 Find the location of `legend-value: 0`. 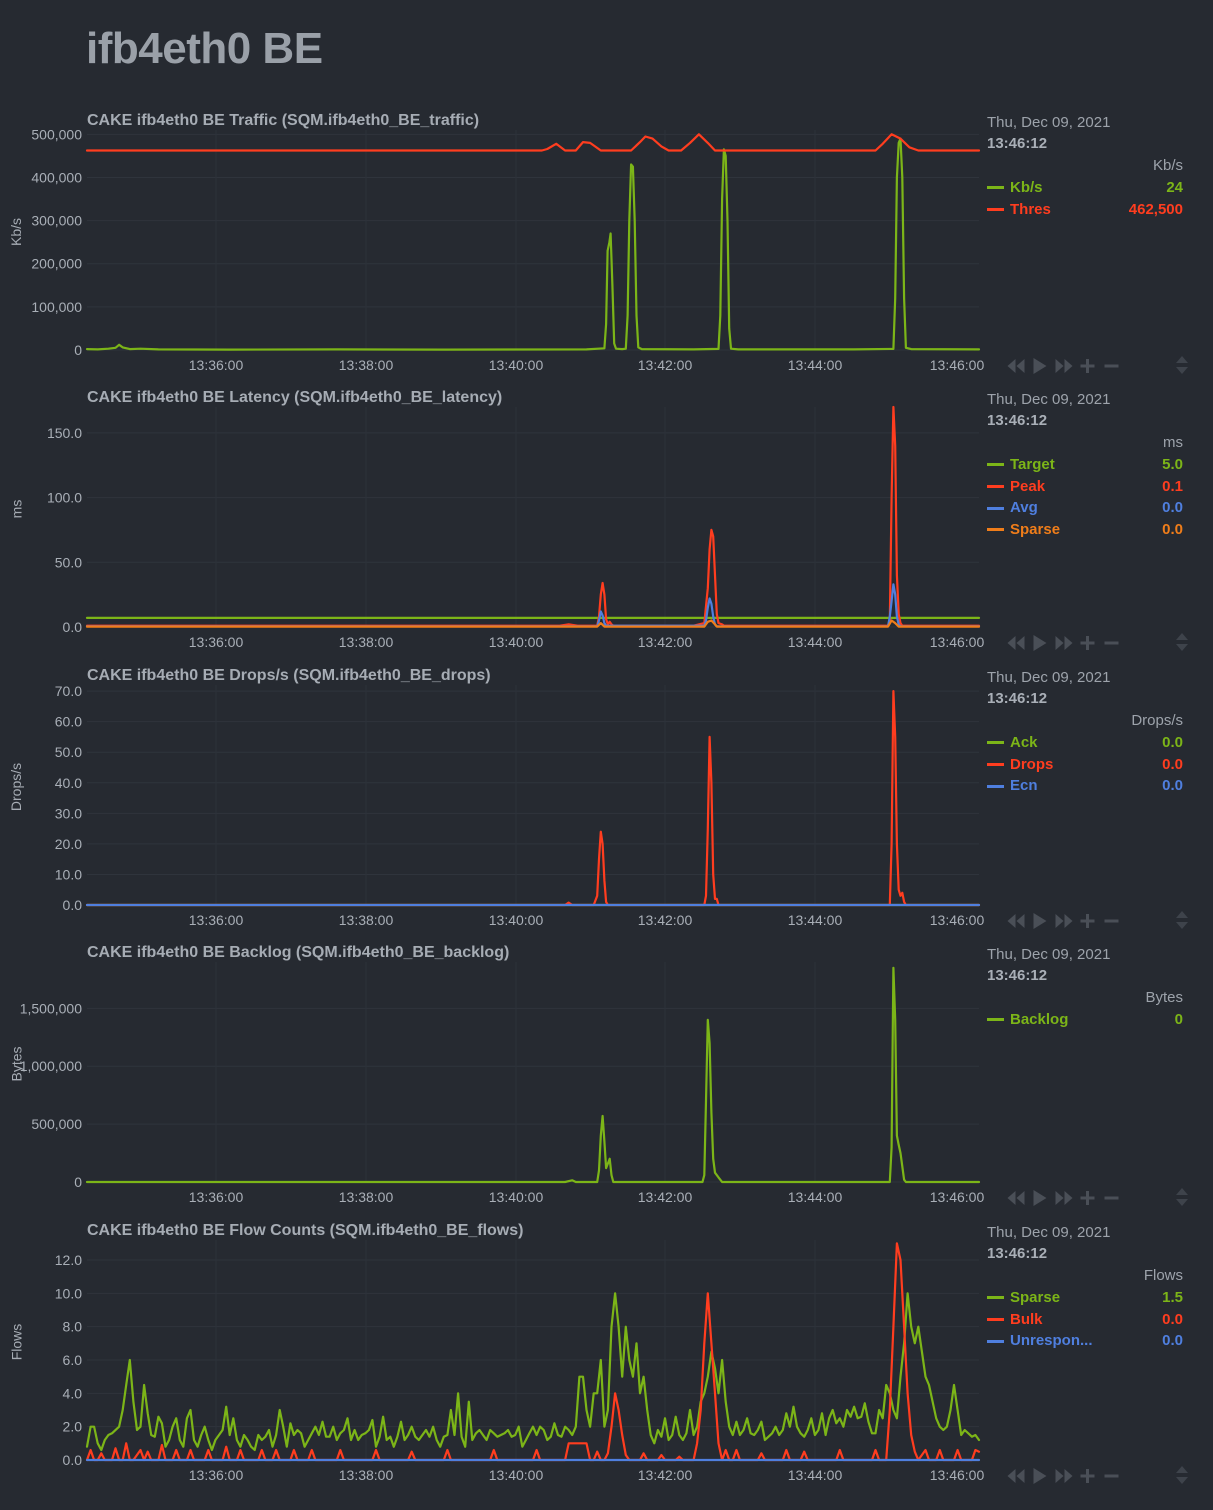

legend-value: 0 is located at coordinates (1178, 1019).